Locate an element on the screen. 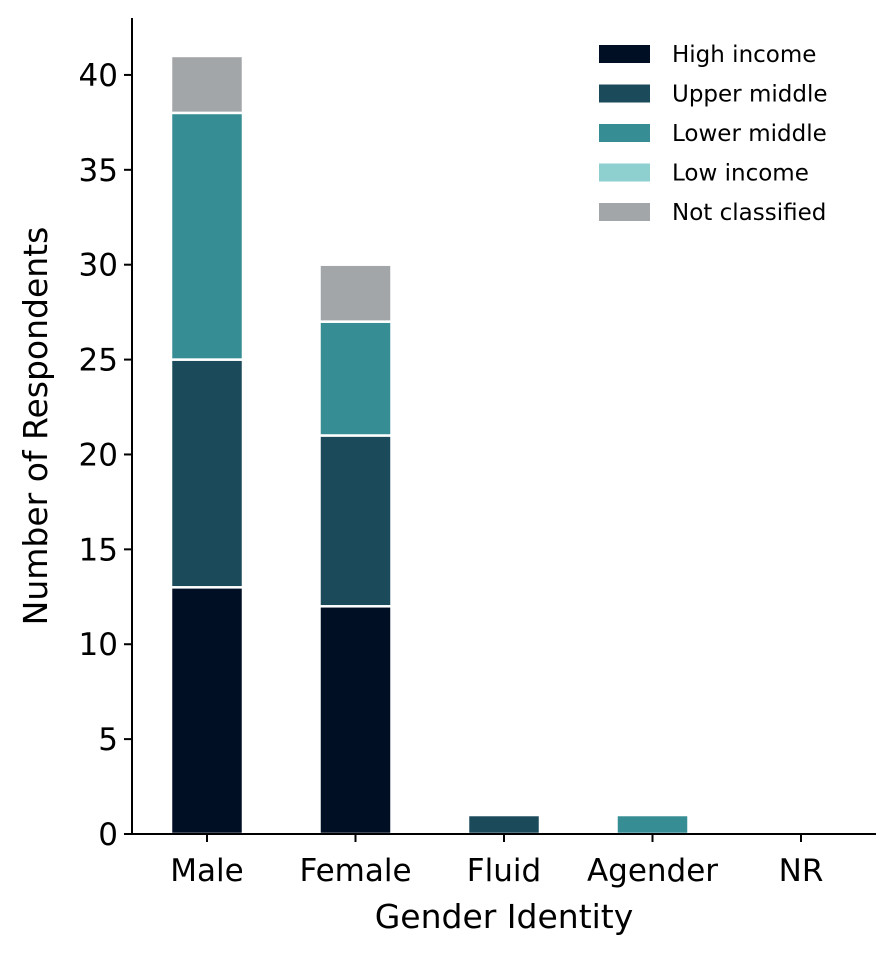  legend-label-upper-middle: Upper middle is located at coordinates (750, 95).